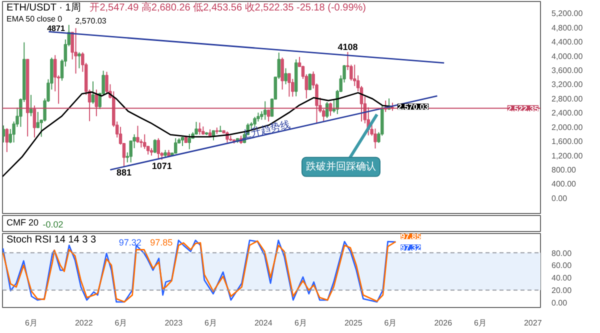  What do you see at coordinates (174, 323) in the screenshot?
I see `x-tick-label: 2023` at bounding box center [174, 323].